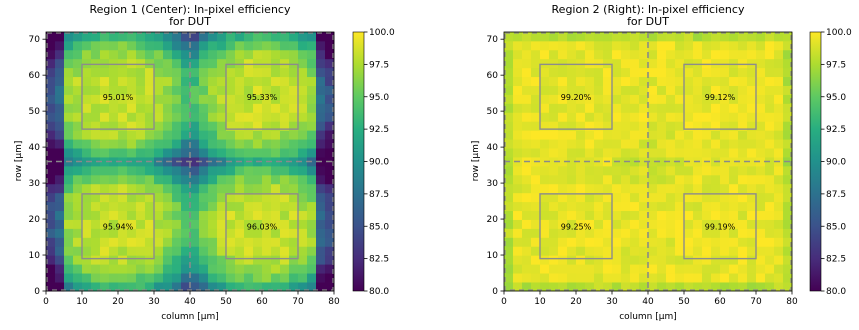 The height and width of the screenshot is (330, 859). I want to click on y-tick-label: 50, so click(493, 112).